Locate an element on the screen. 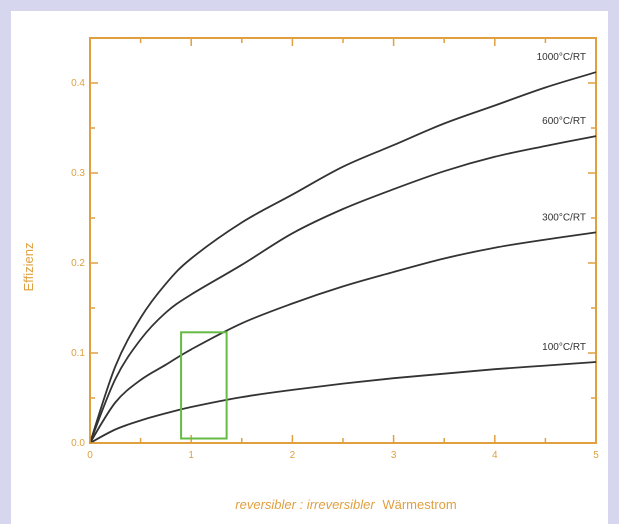 This screenshot has height=524, width=619. curve-label: 300°C/RT is located at coordinates (564, 217).